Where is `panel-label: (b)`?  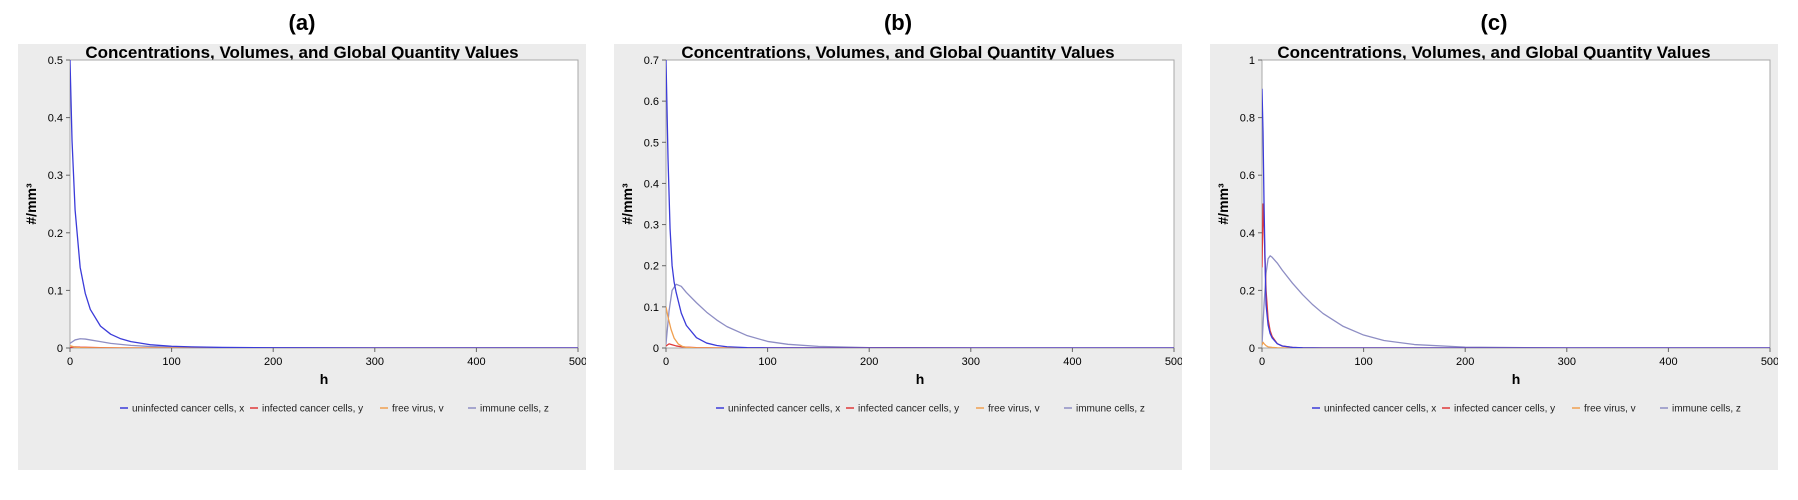 panel-label: (b) is located at coordinates (898, 22).